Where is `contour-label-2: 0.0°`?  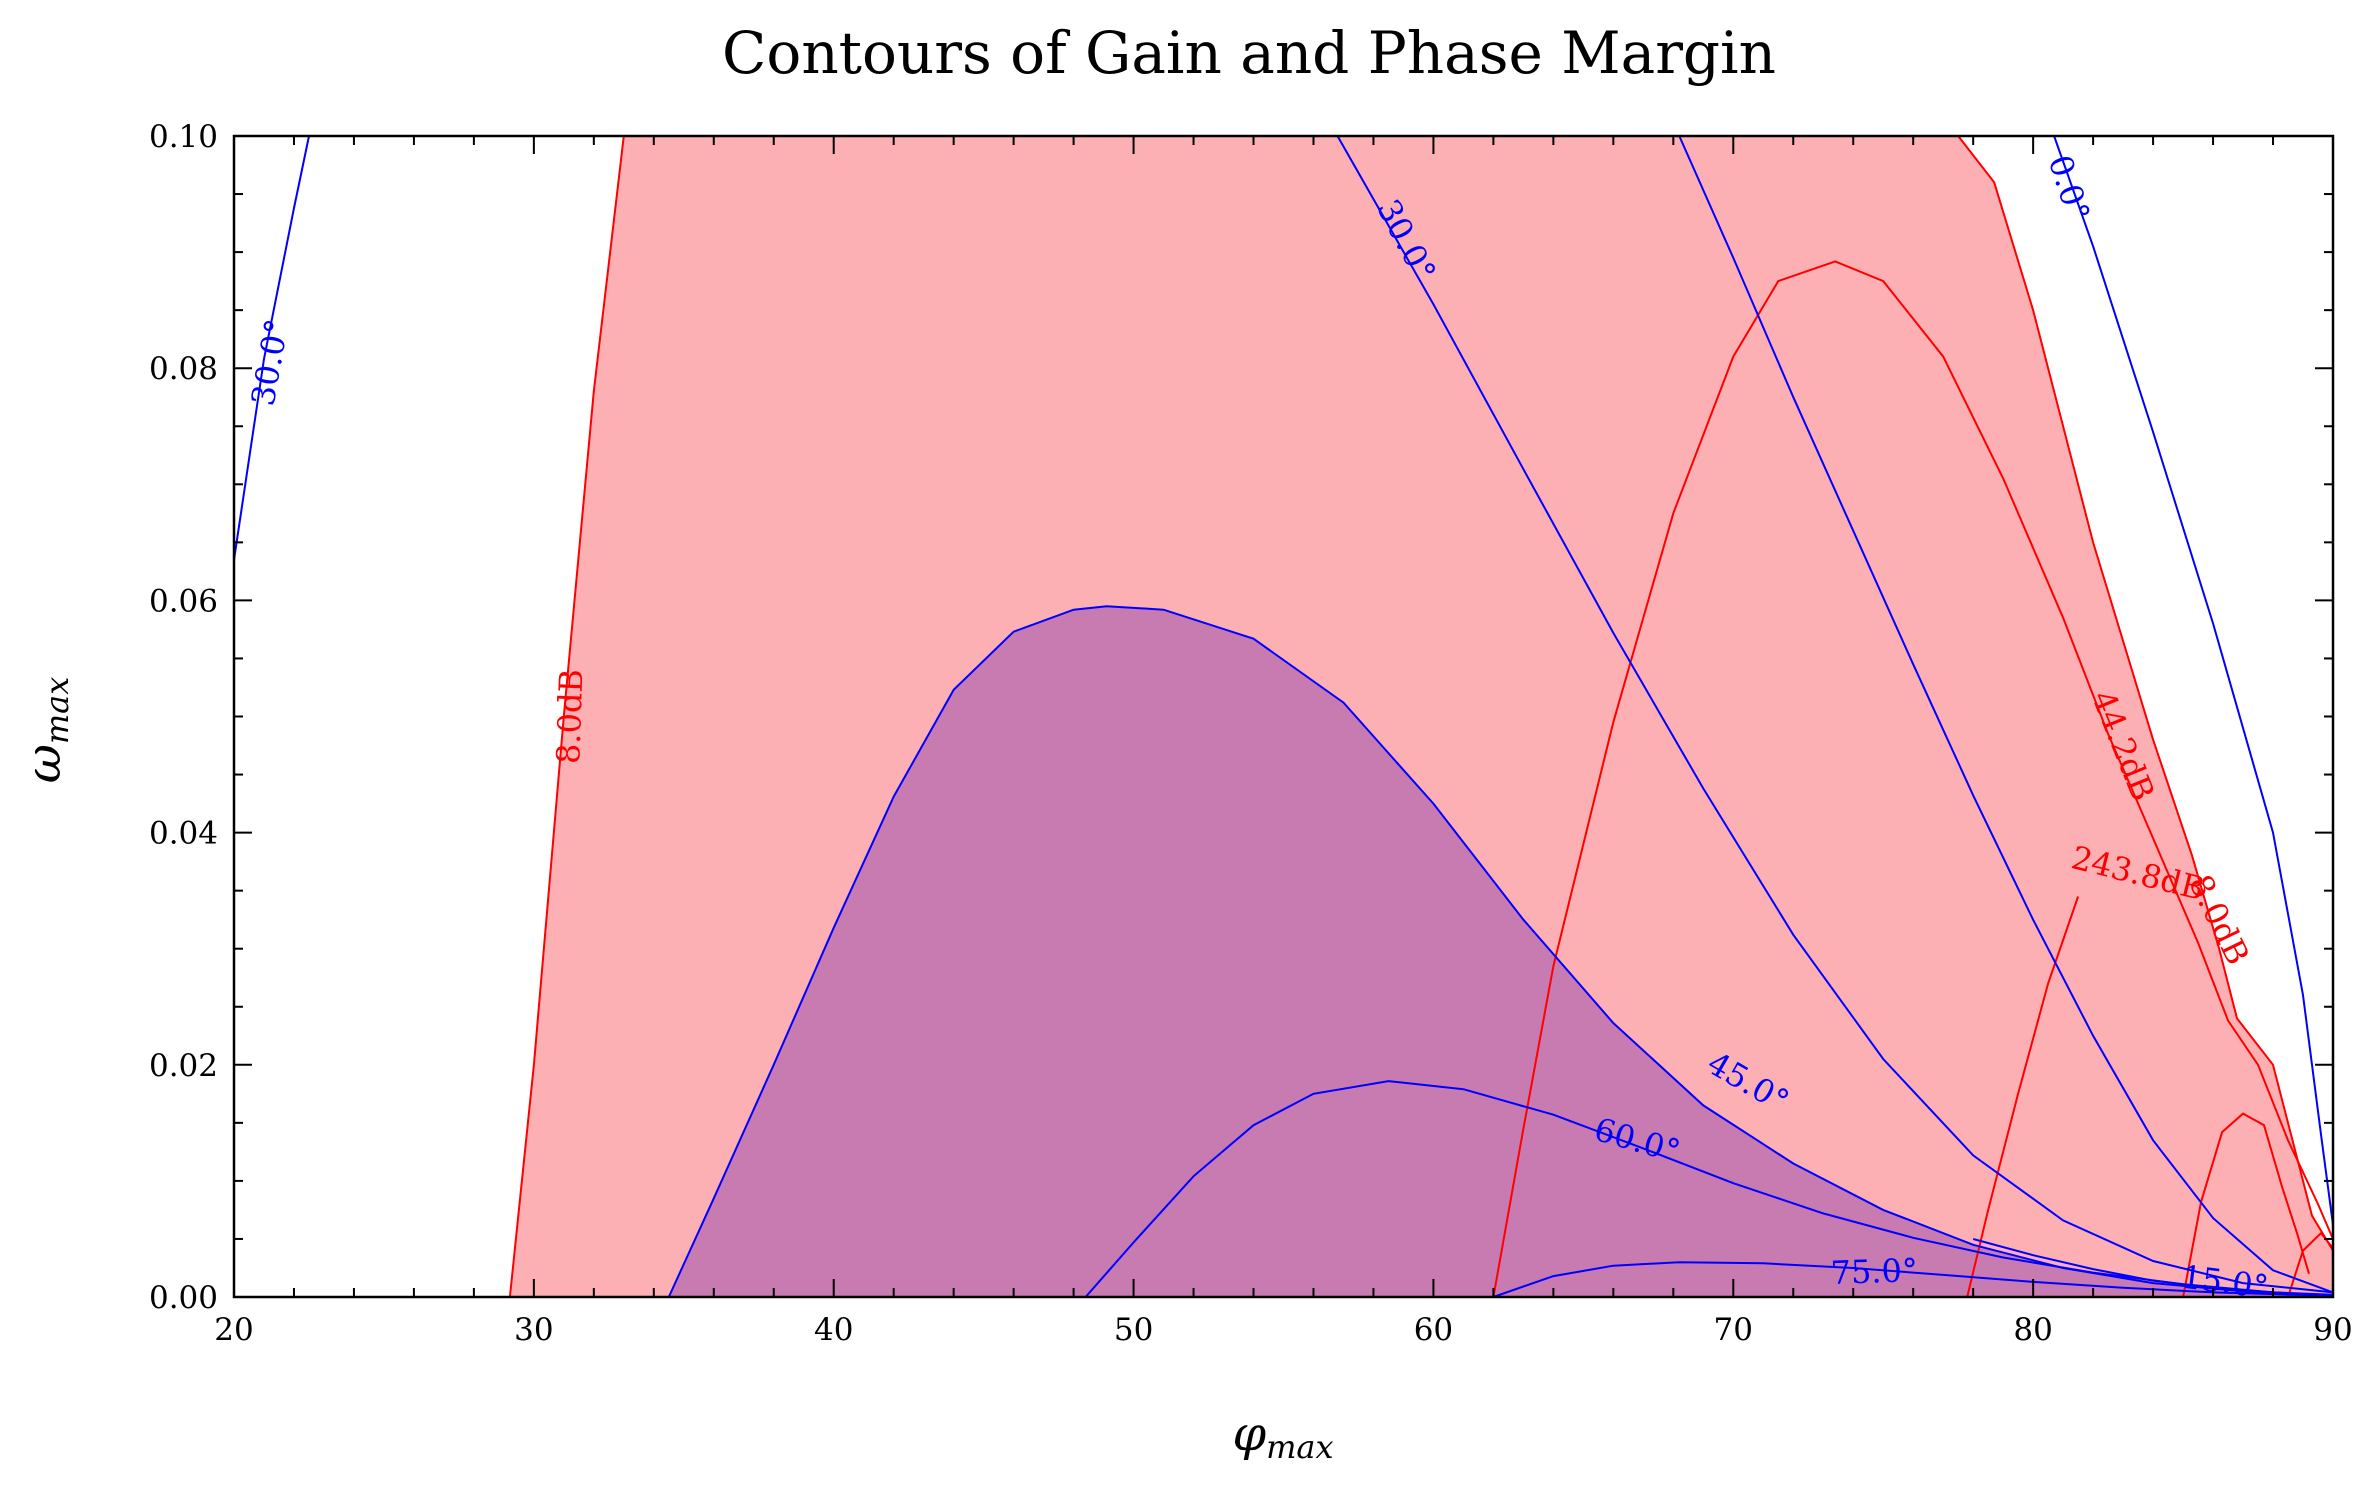
contour-label-2: 0.0° is located at coordinates (2069, 188).